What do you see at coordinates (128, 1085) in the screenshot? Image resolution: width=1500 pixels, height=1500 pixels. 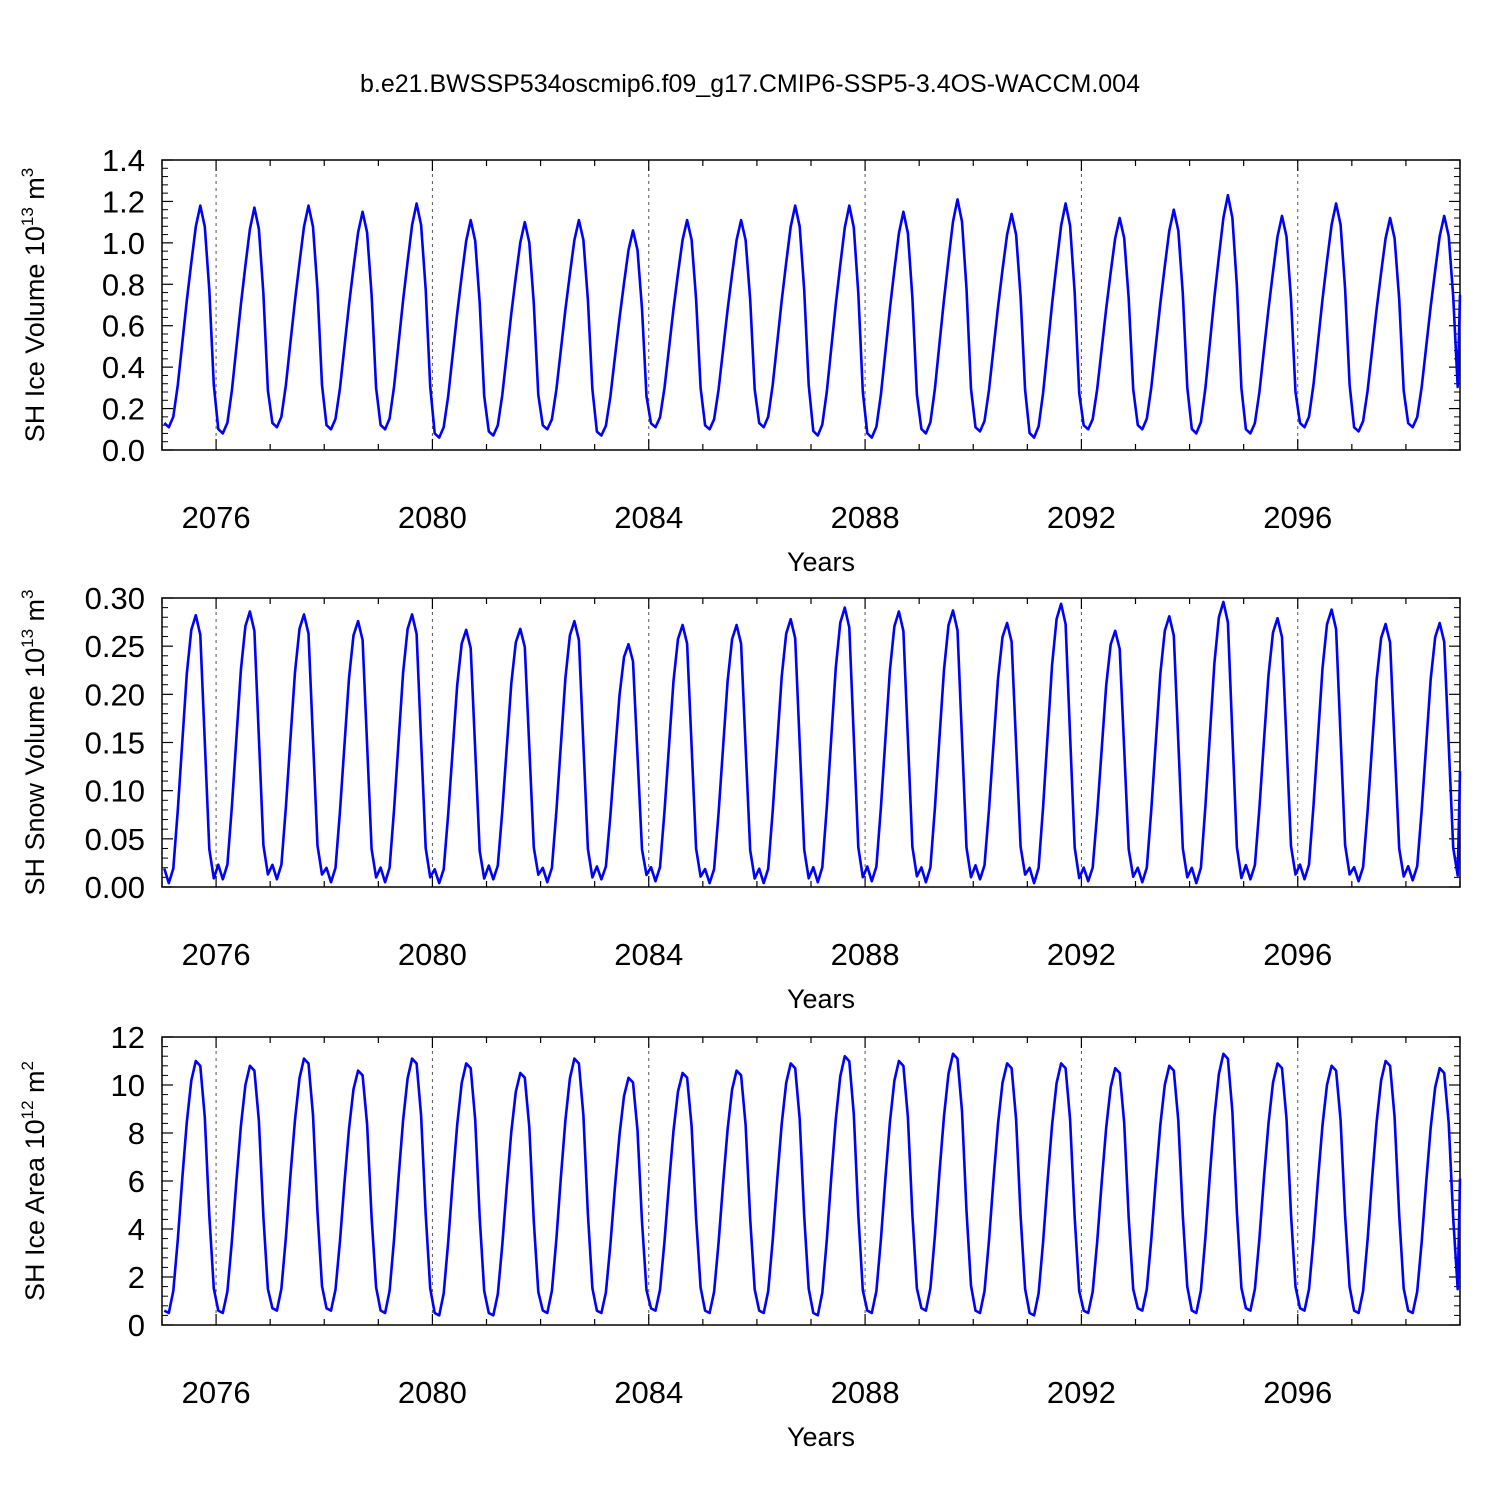 I see `y-tick-label: 10` at bounding box center [128, 1085].